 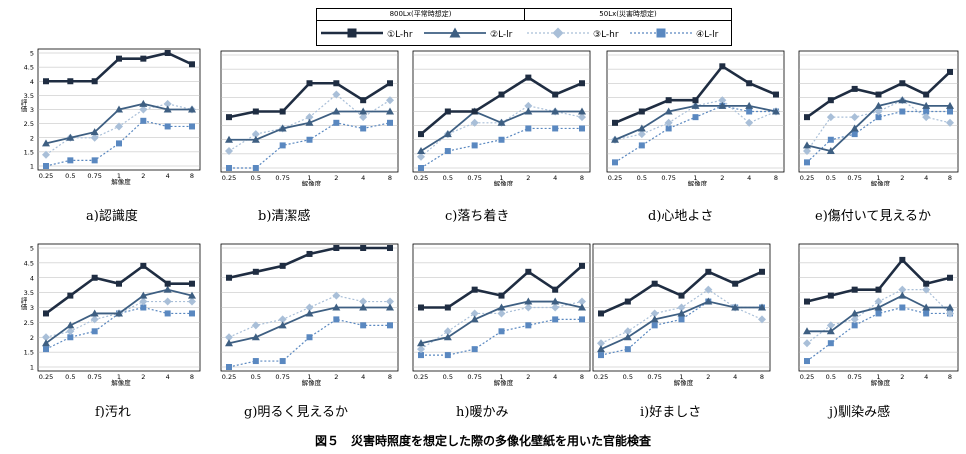 I want to click on x-tick-label: 0.5, so click(x=448, y=178).